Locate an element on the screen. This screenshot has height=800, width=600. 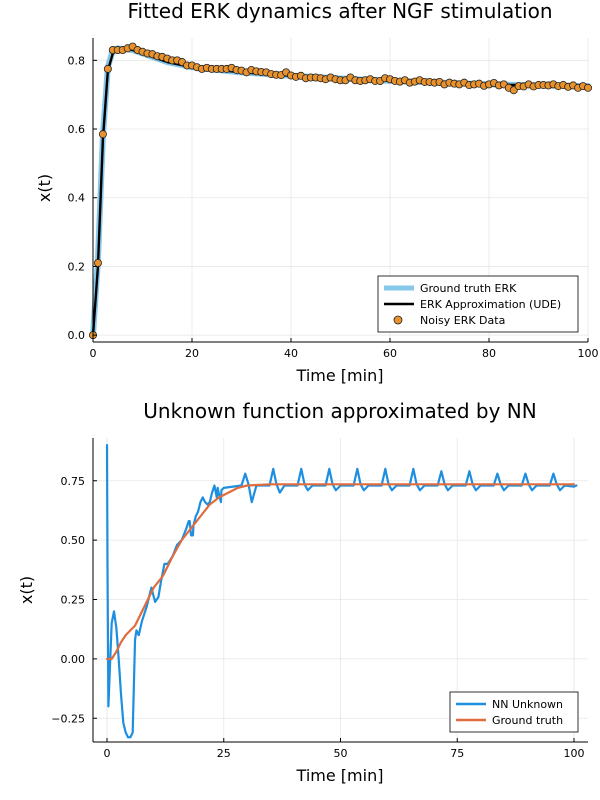
y-tick-label: 0.25 is located at coordinates (73, 600).